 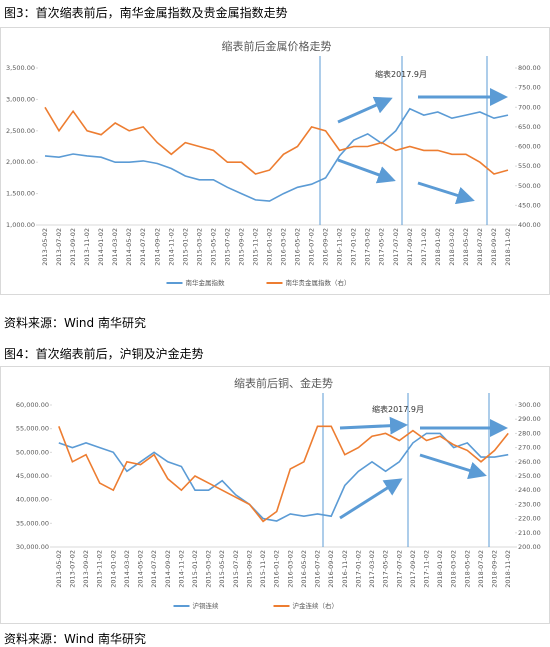 What do you see at coordinates (20, 131) in the screenshot?
I see `y-tick-label: 2,500.00` at bounding box center [20, 131].